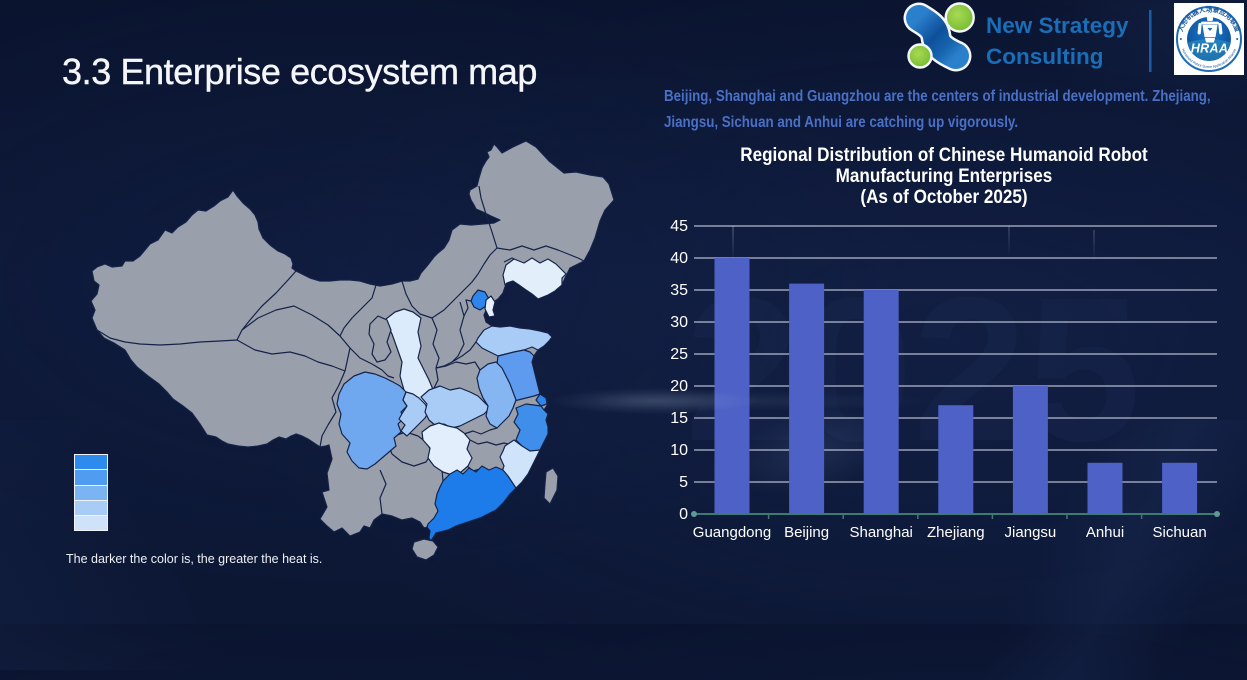 Image resolution: width=1247 pixels, height=680 pixels. Describe the element at coordinates (679, 354) in the screenshot. I see `svg-text: 25` at that location.